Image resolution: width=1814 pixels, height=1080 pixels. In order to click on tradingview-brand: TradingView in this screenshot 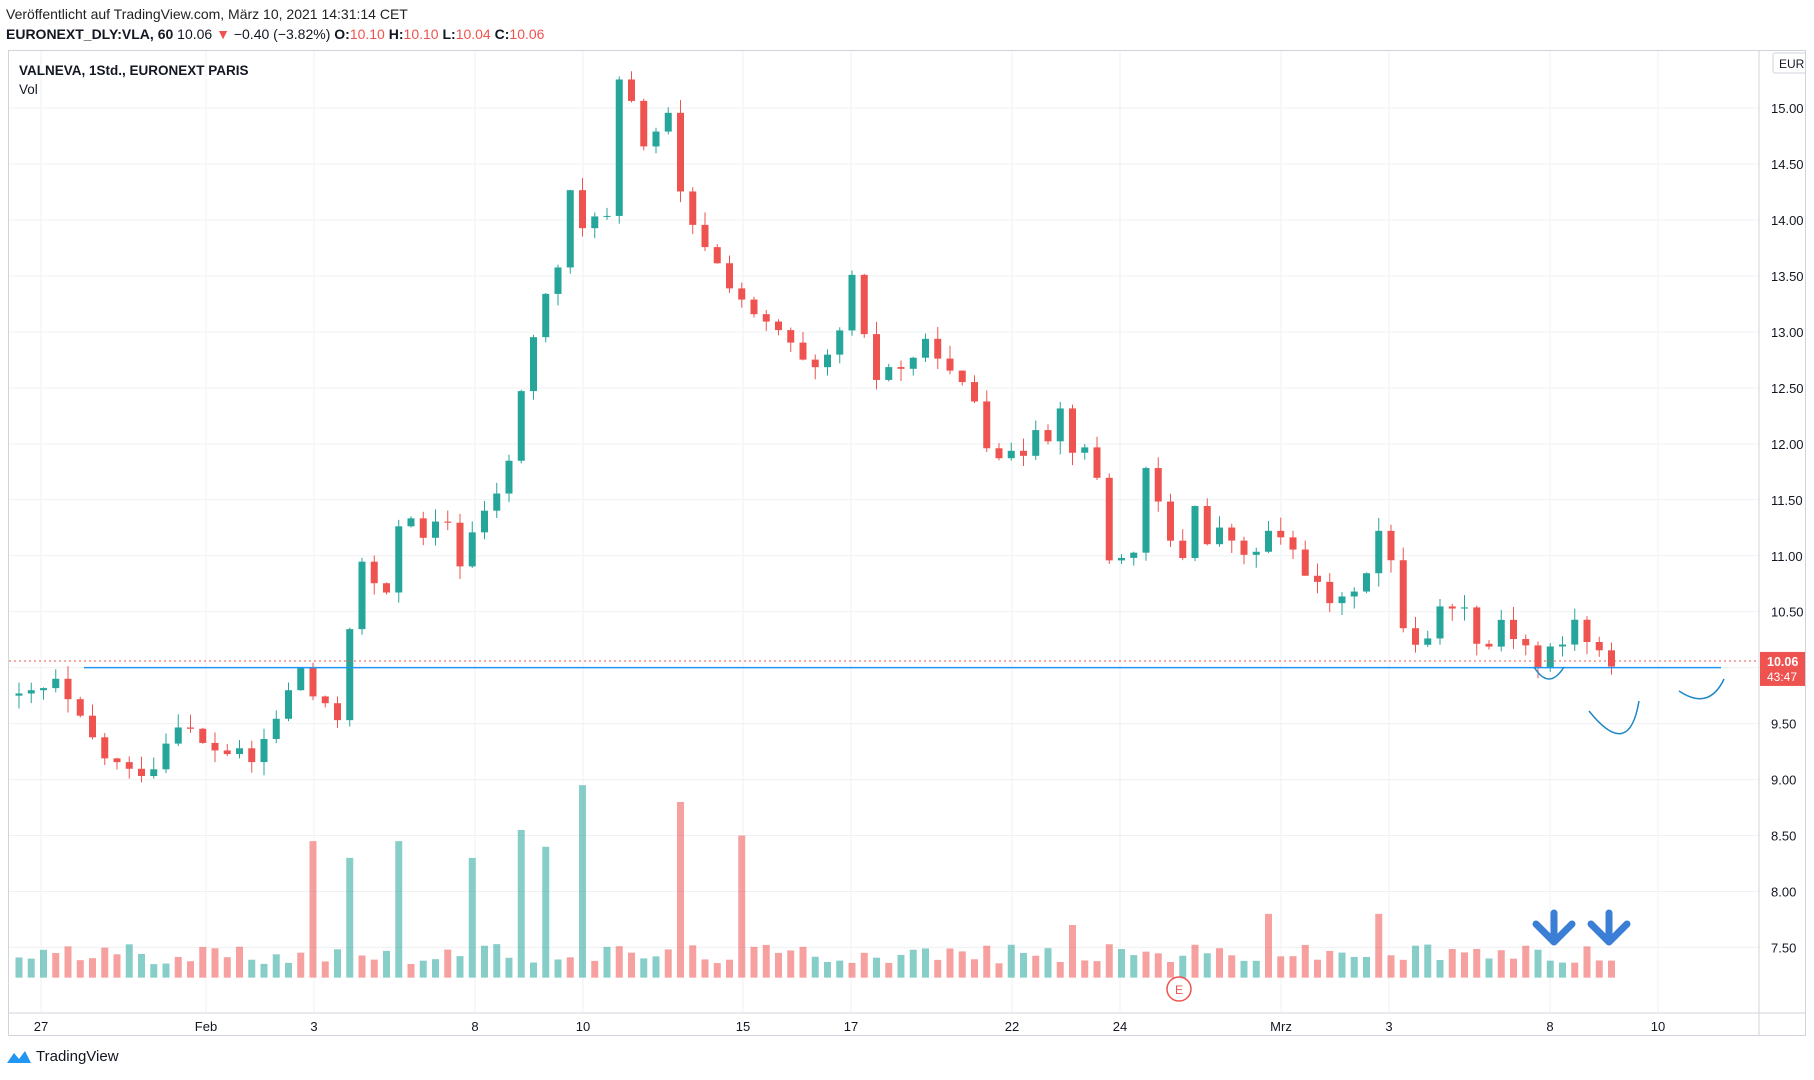, I will do `click(62, 1056)`.